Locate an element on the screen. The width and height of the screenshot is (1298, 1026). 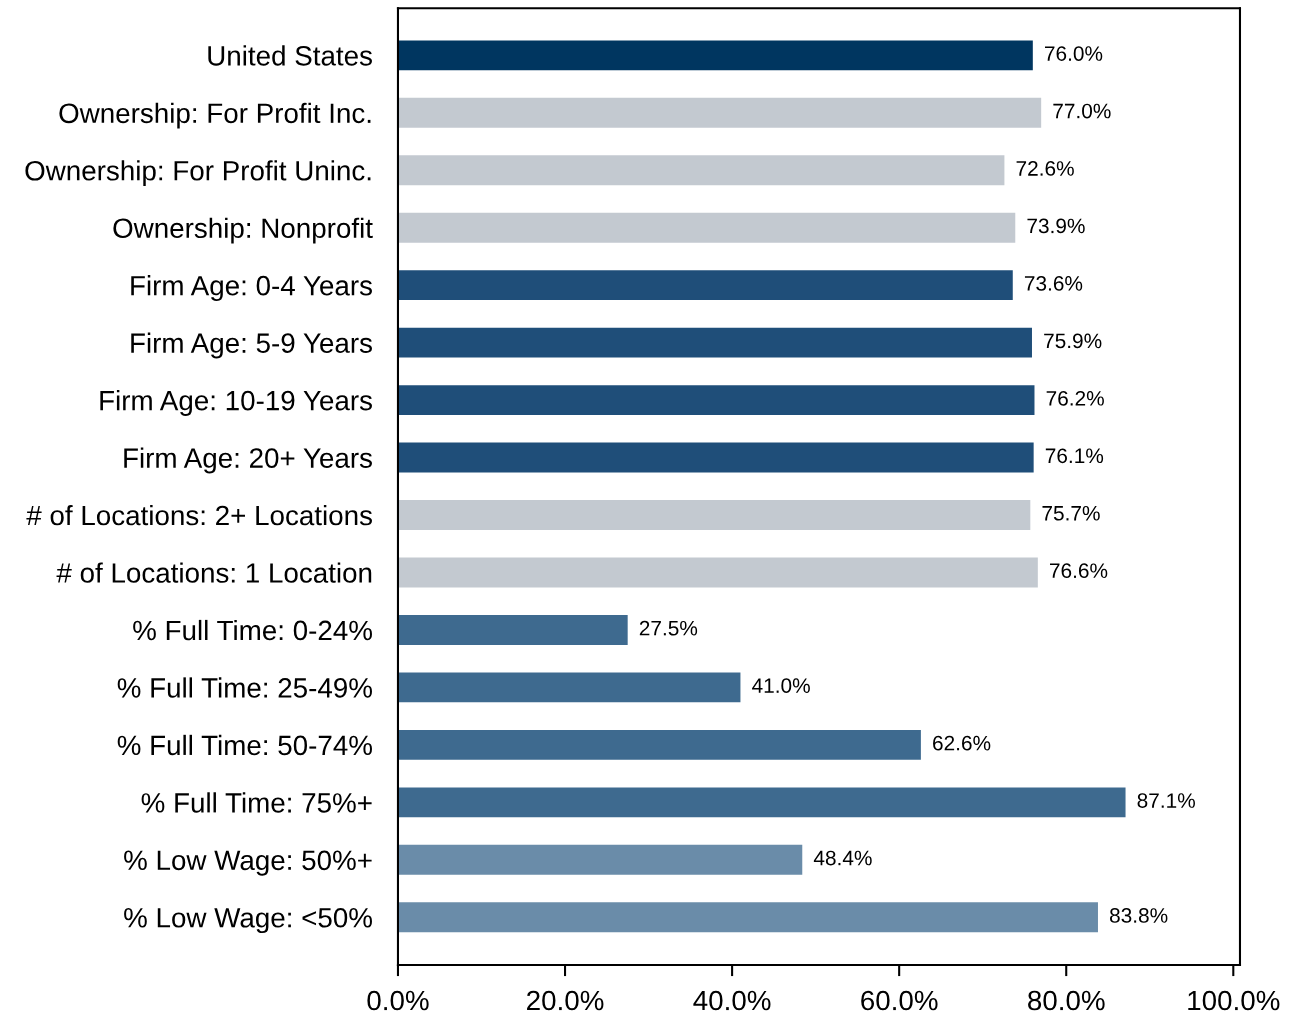
data-label: 76.1% is located at coordinates (1074, 456).